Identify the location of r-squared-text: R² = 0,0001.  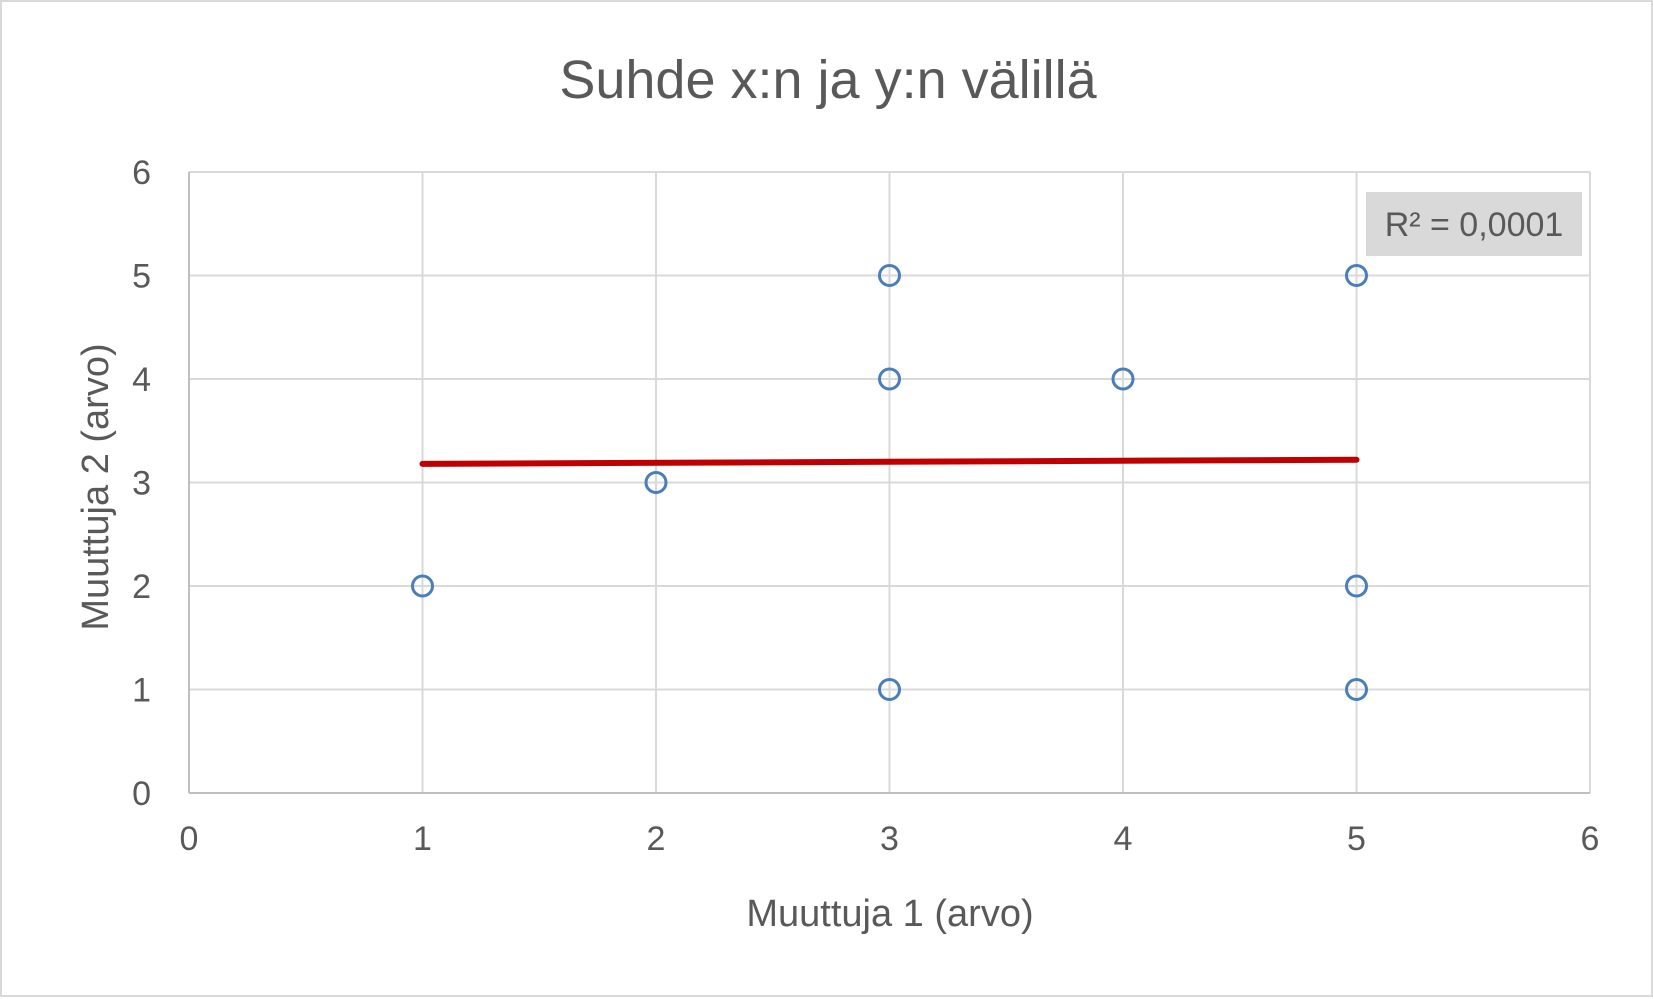
(1474, 225).